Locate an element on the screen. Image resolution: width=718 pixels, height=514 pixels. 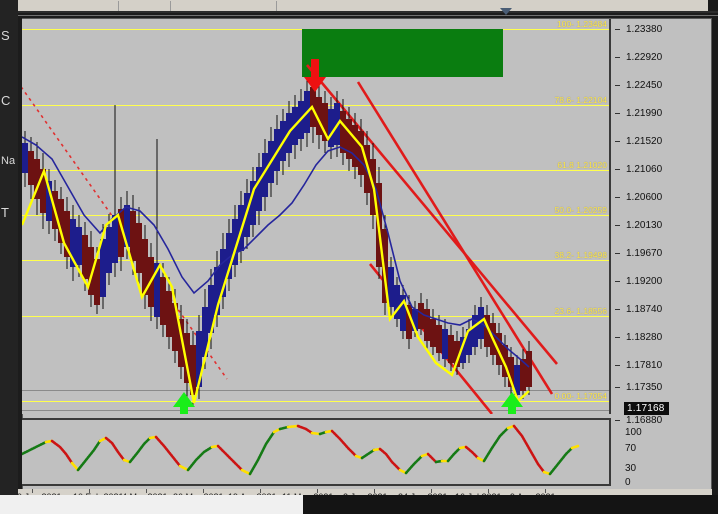
fib-label-100: 100- 1.23484 is located at coordinates (581, 24).